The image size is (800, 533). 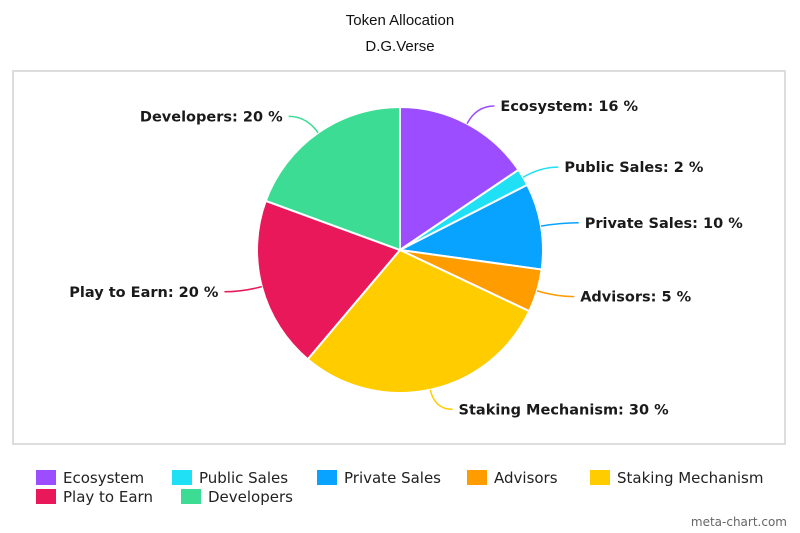 What do you see at coordinates (635, 298) in the screenshot?
I see `slice-label-advisors: Advisors: 5 %` at bounding box center [635, 298].